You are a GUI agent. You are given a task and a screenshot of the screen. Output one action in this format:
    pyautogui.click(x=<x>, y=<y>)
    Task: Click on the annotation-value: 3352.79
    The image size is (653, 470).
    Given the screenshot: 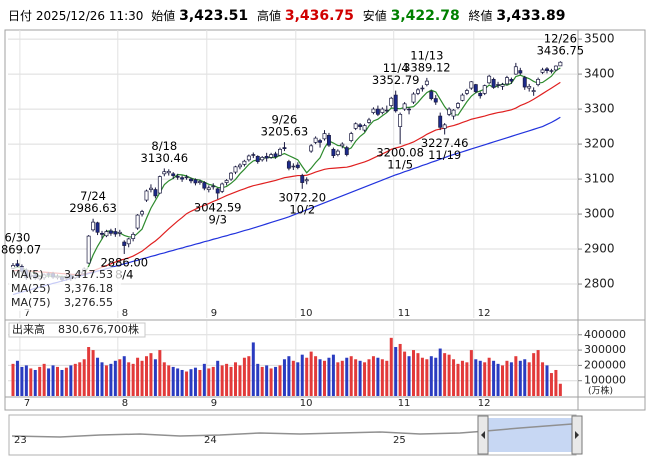 What is the action you would take?
    pyautogui.click(x=396, y=80)
    